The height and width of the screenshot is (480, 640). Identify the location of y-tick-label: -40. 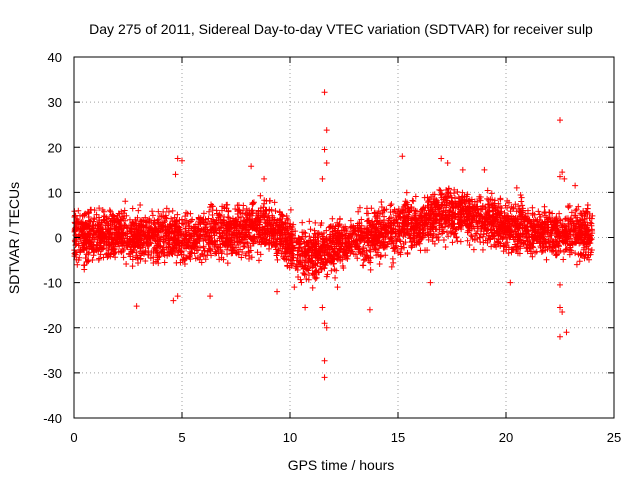
(52, 418).